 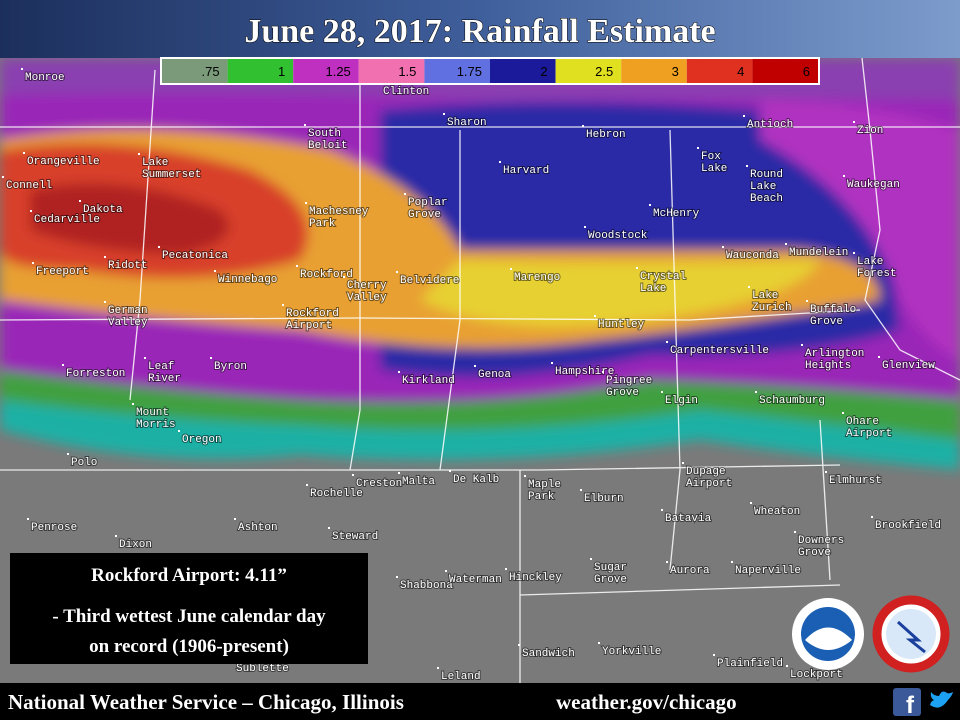 I want to click on title: June 28, 2017: Rainfall Estimate, so click(x=479, y=31).